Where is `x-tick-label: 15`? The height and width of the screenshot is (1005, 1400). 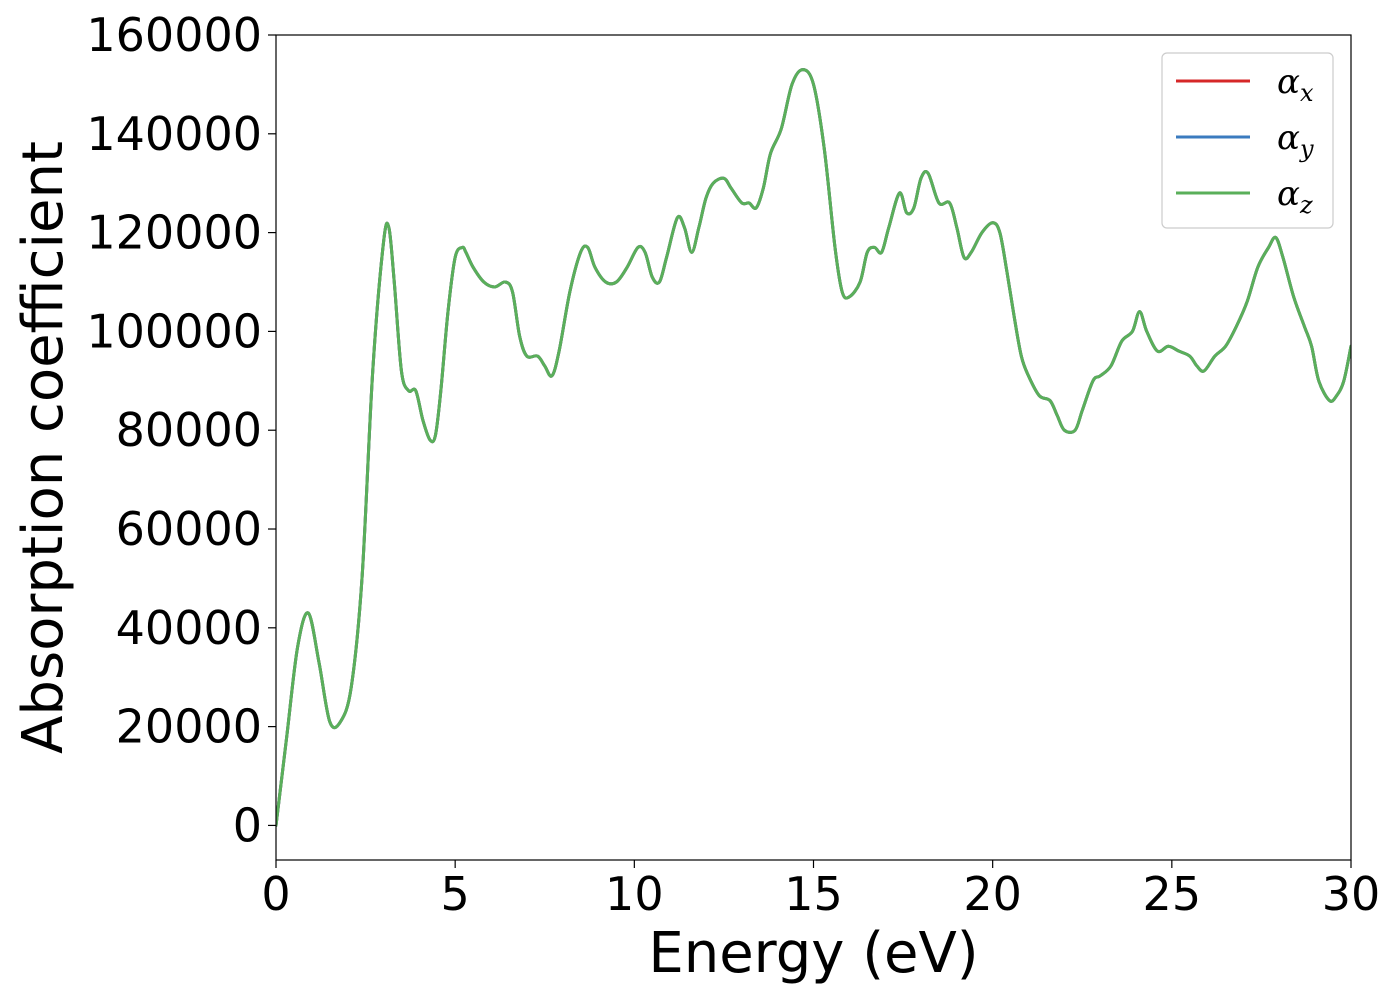 x-tick-label: 15 is located at coordinates (813, 894).